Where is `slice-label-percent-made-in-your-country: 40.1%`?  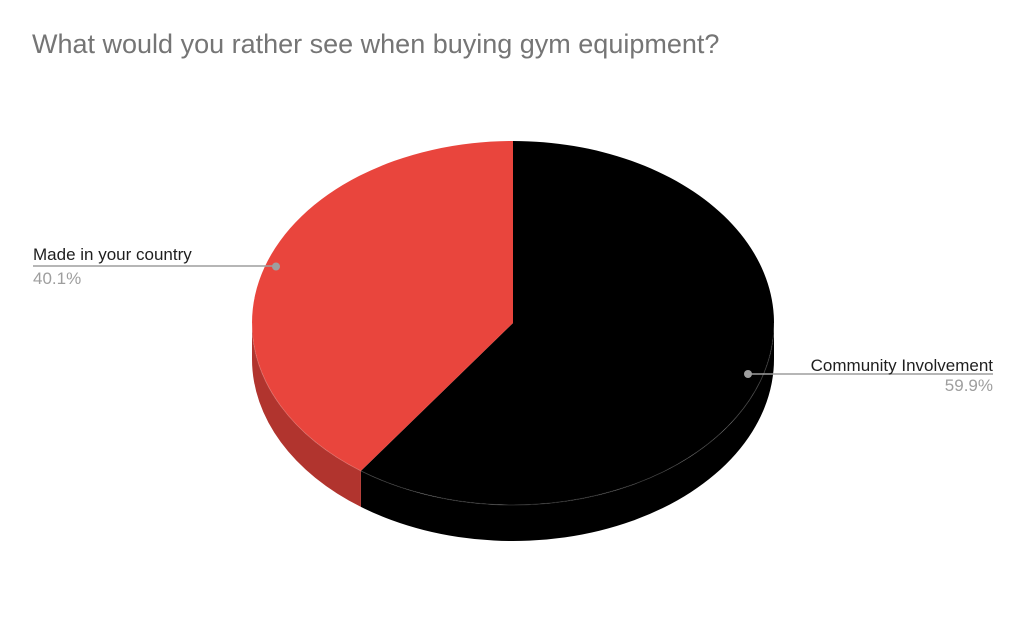 slice-label-percent-made-in-your-country: 40.1% is located at coordinates (57, 278).